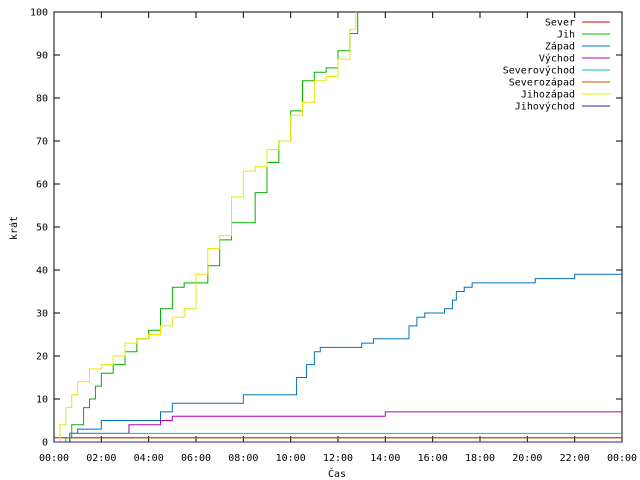 The width and height of the screenshot is (640, 480). What do you see at coordinates (45, 443) in the screenshot?
I see `y-tick-label: 0` at bounding box center [45, 443].